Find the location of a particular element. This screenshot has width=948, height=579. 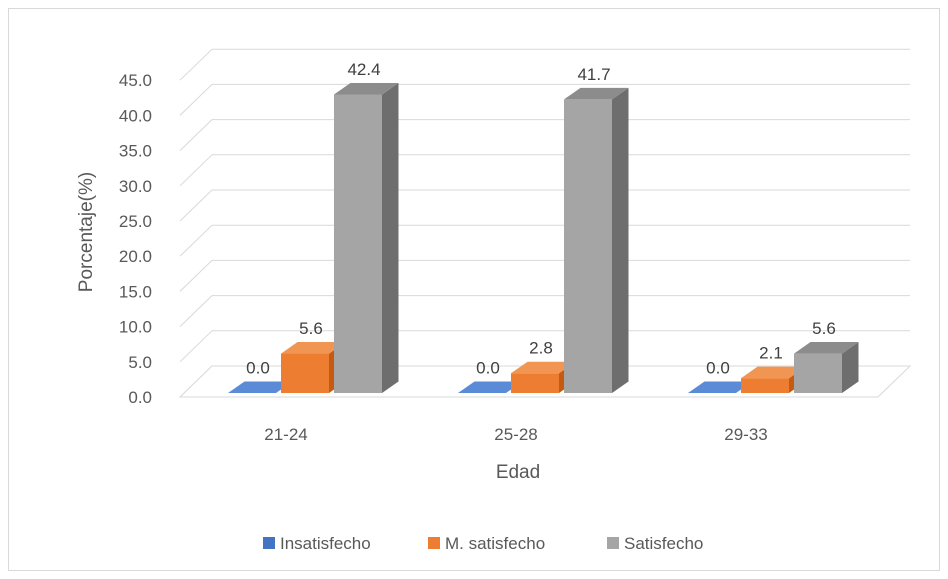

legend-label: Satisfecho is located at coordinates (663, 543).